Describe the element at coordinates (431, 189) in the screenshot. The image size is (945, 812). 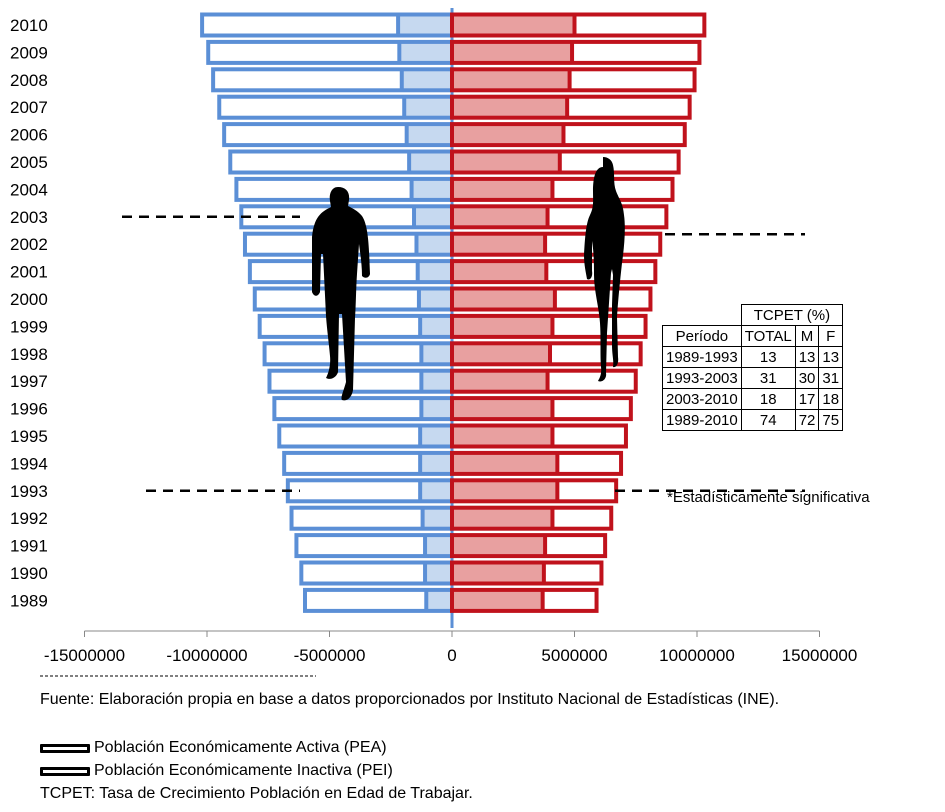
I see `male-inactive-bar-2004` at that location.